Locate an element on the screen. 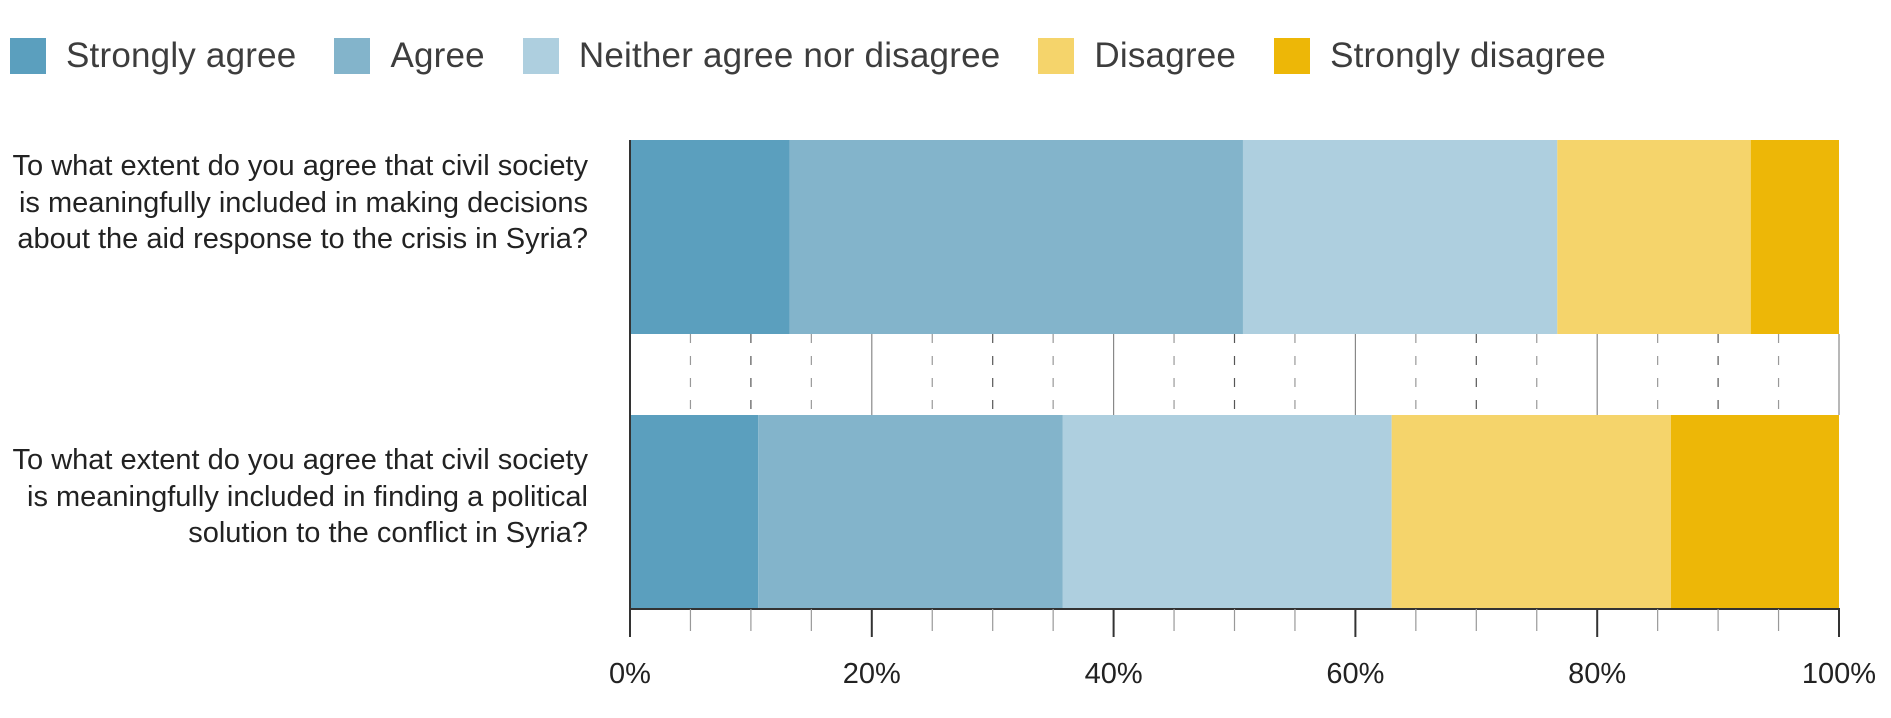  legend-item: Strongly agree is located at coordinates (153, 56).